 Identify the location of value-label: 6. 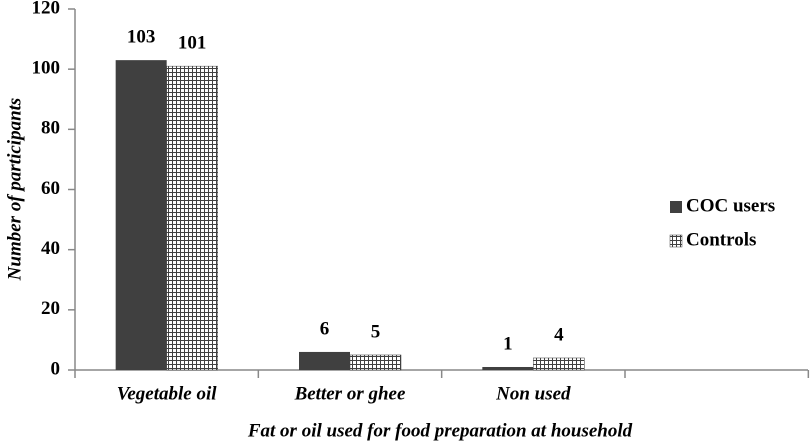
(325, 328).